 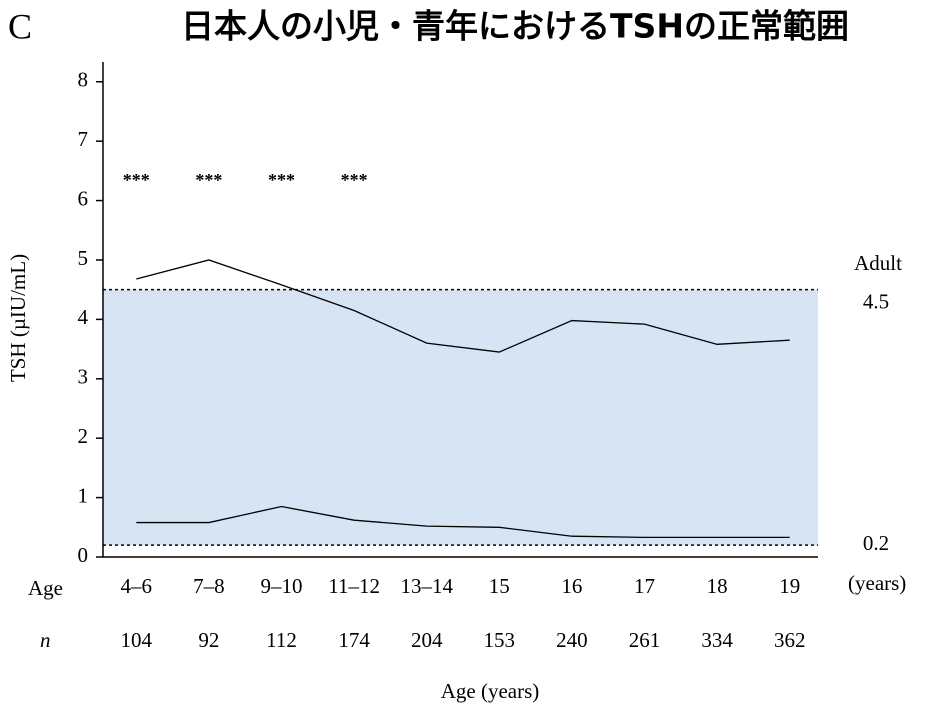 I want to click on y-tick-label: 2, so click(x=83, y=436).